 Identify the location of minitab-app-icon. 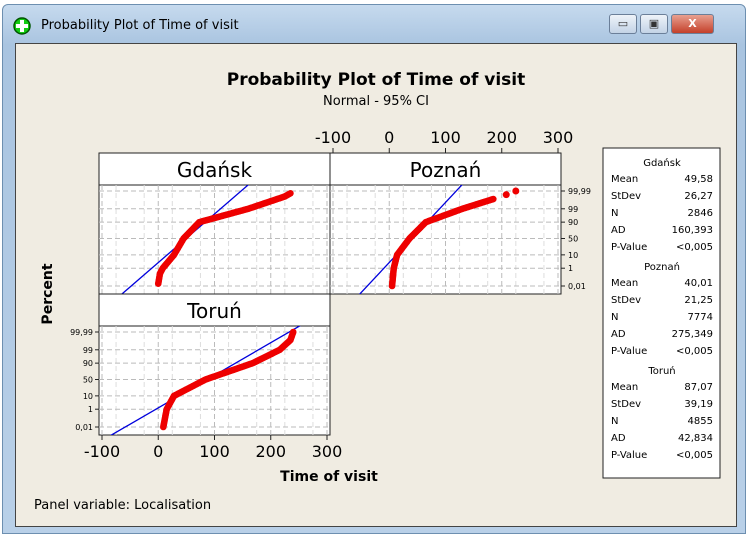
(22, 26).